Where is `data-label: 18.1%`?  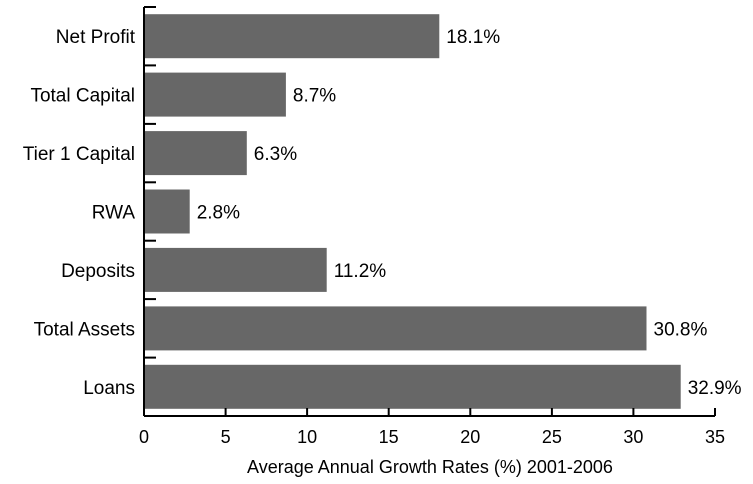
data-label: 18.1% is located at coordinates (473, 37).